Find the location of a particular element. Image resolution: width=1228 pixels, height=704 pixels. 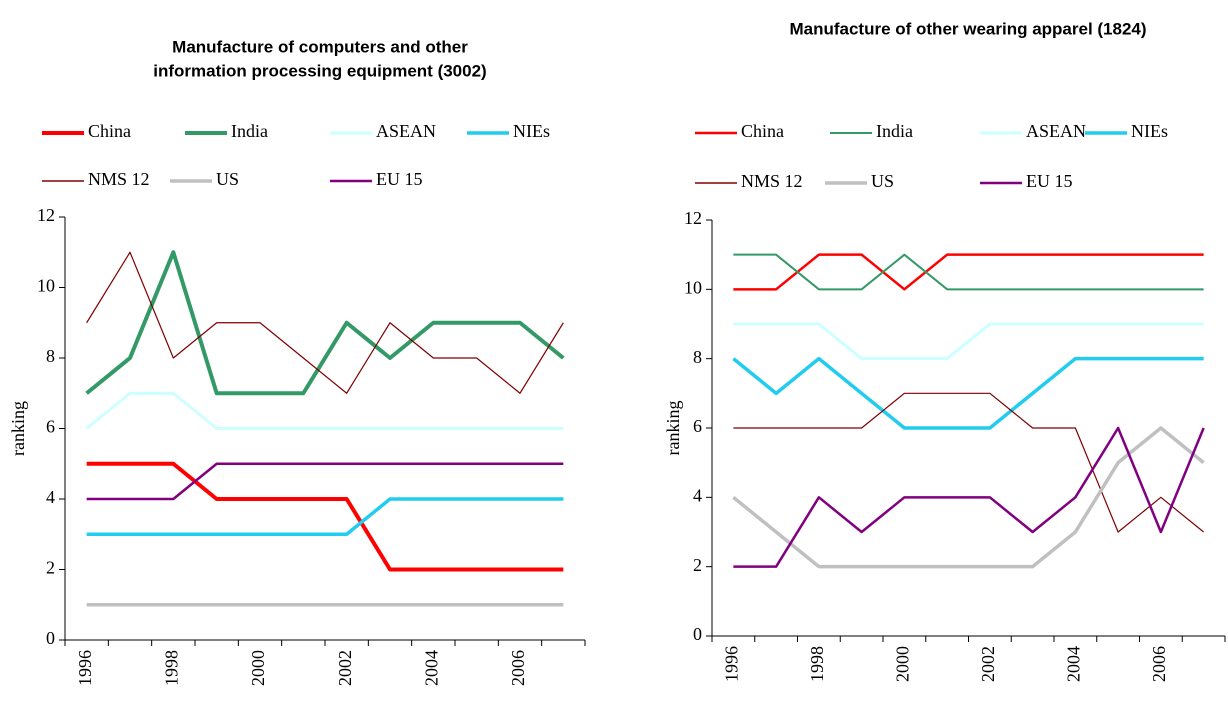

chart-title: Manufacture of computers and other is located at coordinates (320, 46).